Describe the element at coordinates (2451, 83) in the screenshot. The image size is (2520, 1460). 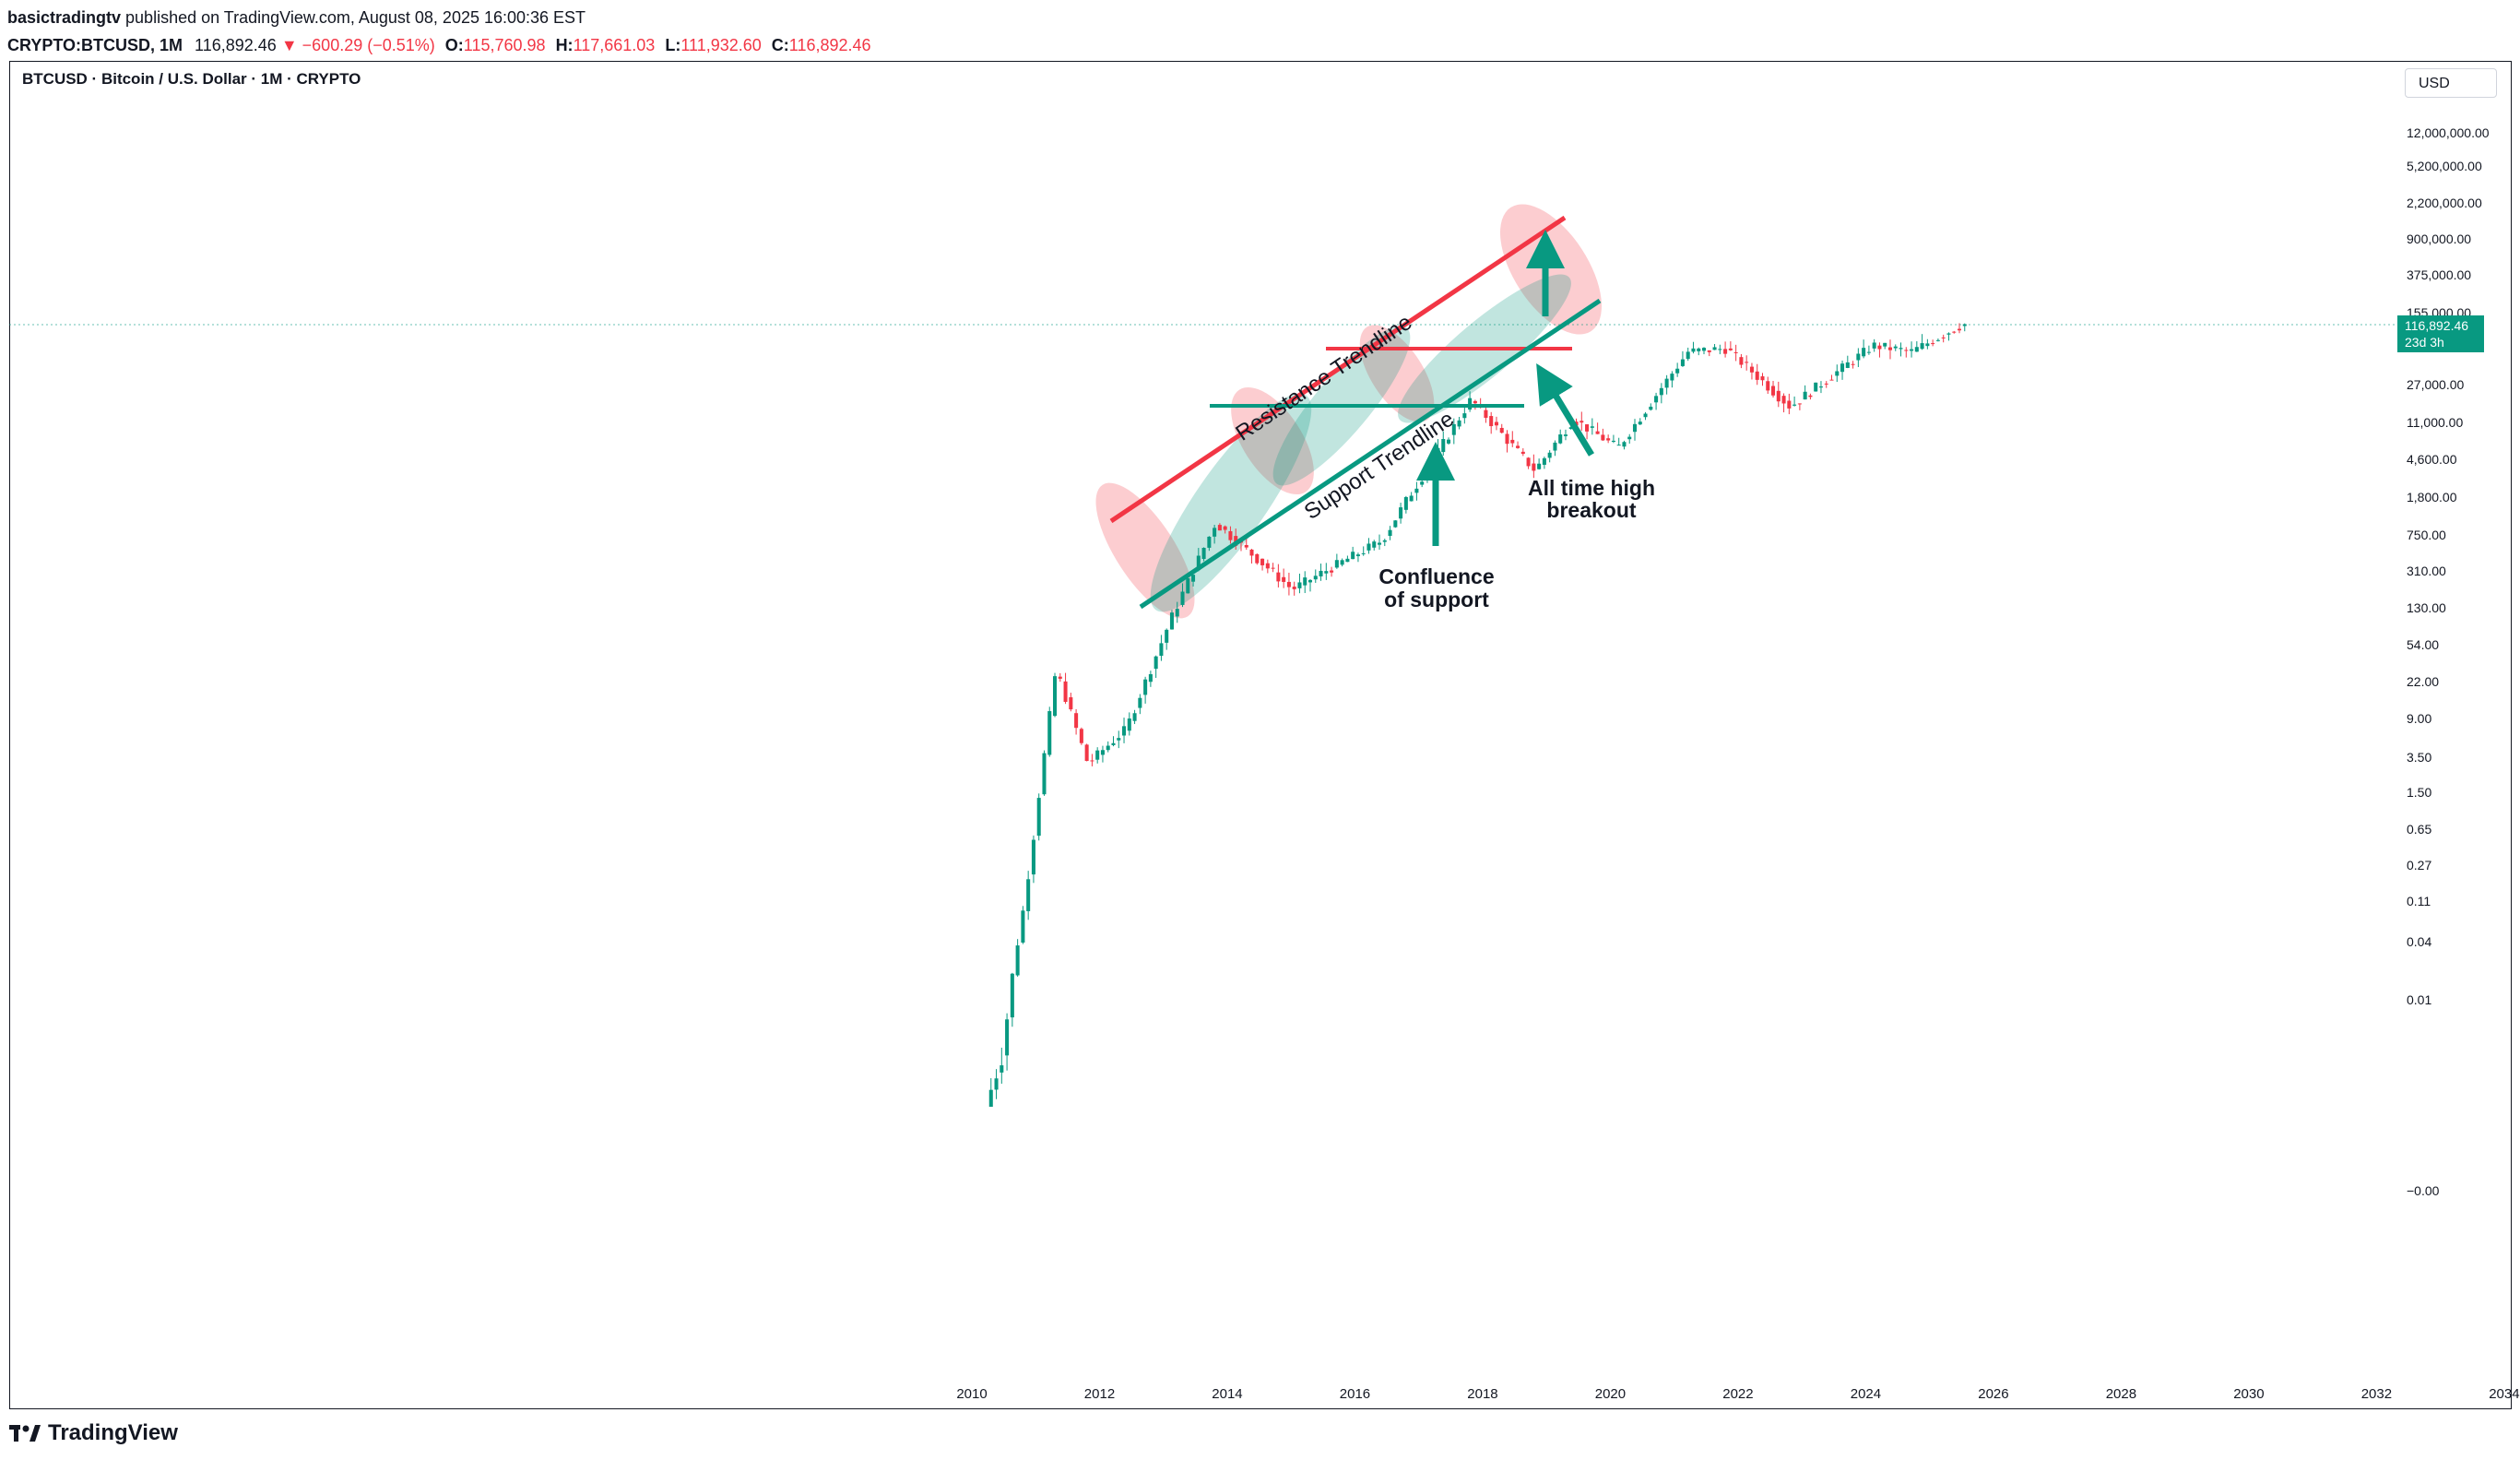
I see `currency-button: USD` at that location.